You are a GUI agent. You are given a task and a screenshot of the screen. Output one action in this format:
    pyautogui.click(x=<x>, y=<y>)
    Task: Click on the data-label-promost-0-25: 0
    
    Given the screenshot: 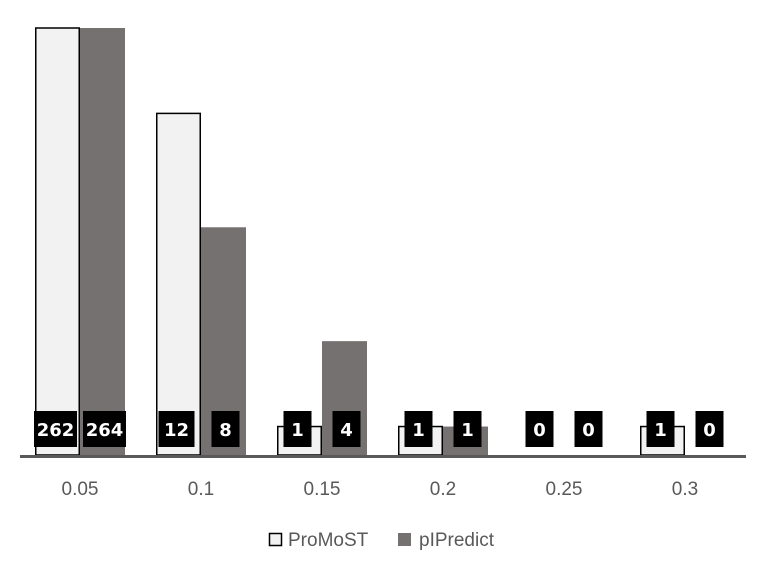 What is the action you would take?
    pyautogui.click(x=539, y=429)
    